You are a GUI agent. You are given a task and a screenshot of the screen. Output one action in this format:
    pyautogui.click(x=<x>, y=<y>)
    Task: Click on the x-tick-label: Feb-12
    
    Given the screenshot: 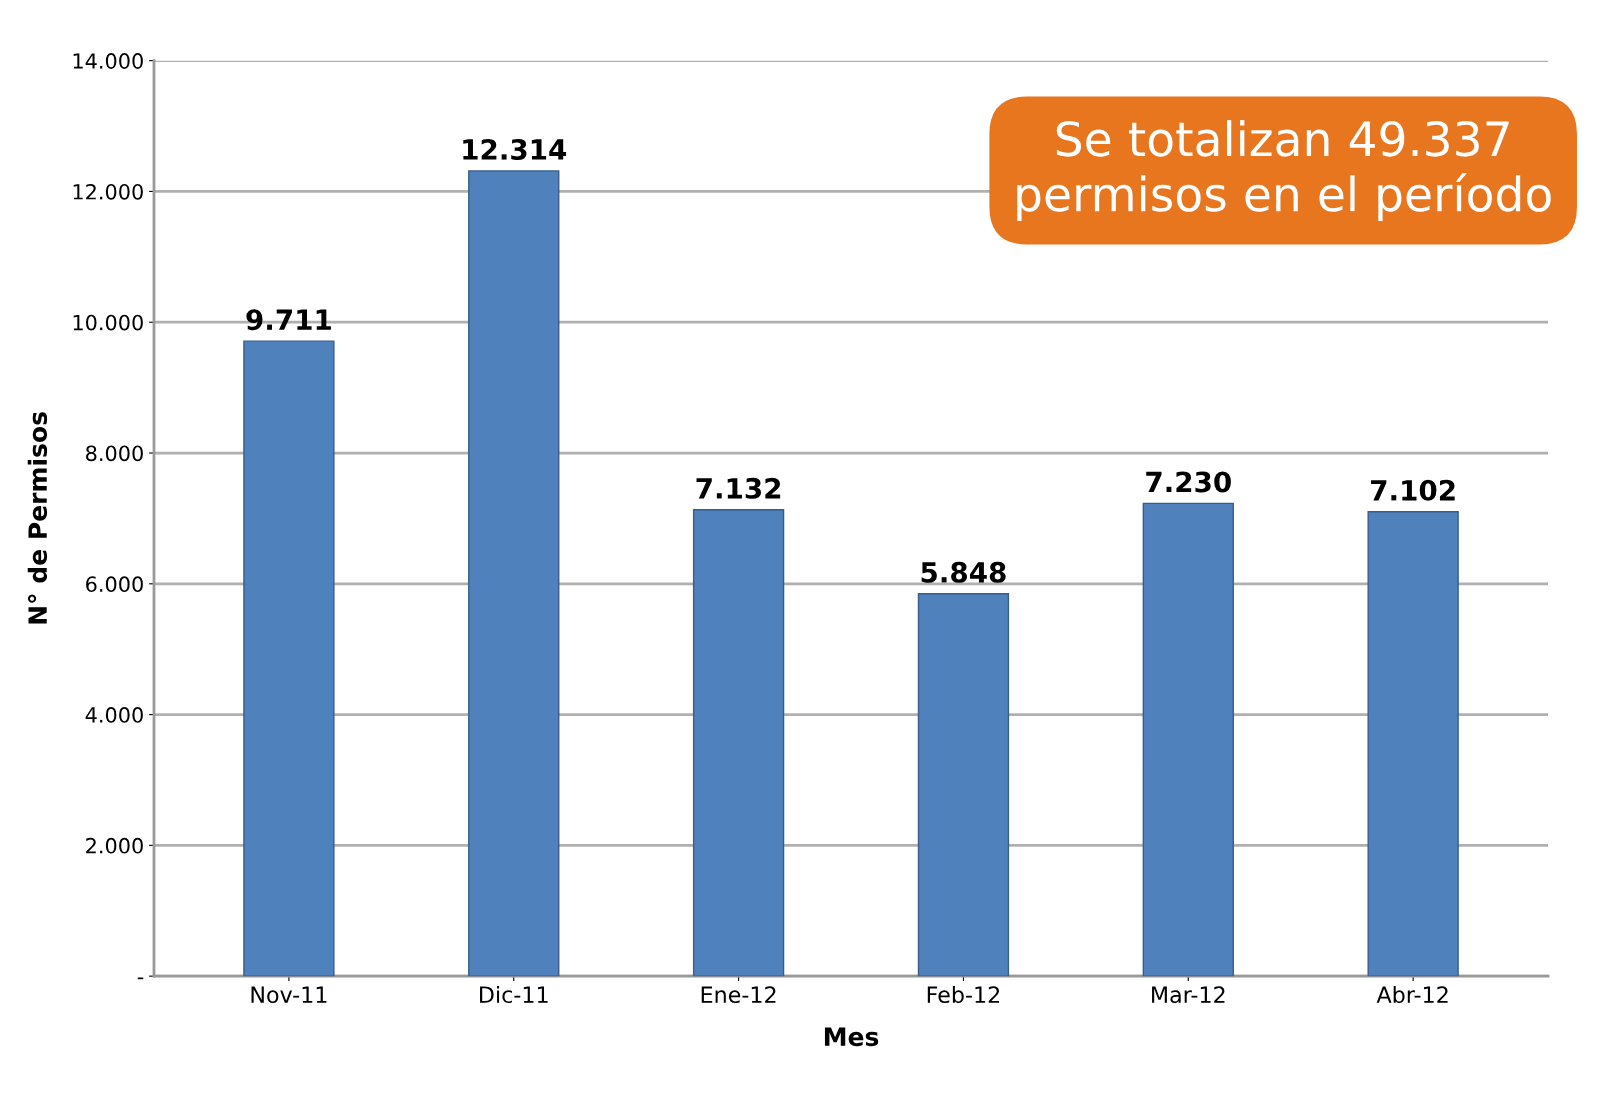 What is the action you would take?
    pyautogui.click(x=963, y=994)
    